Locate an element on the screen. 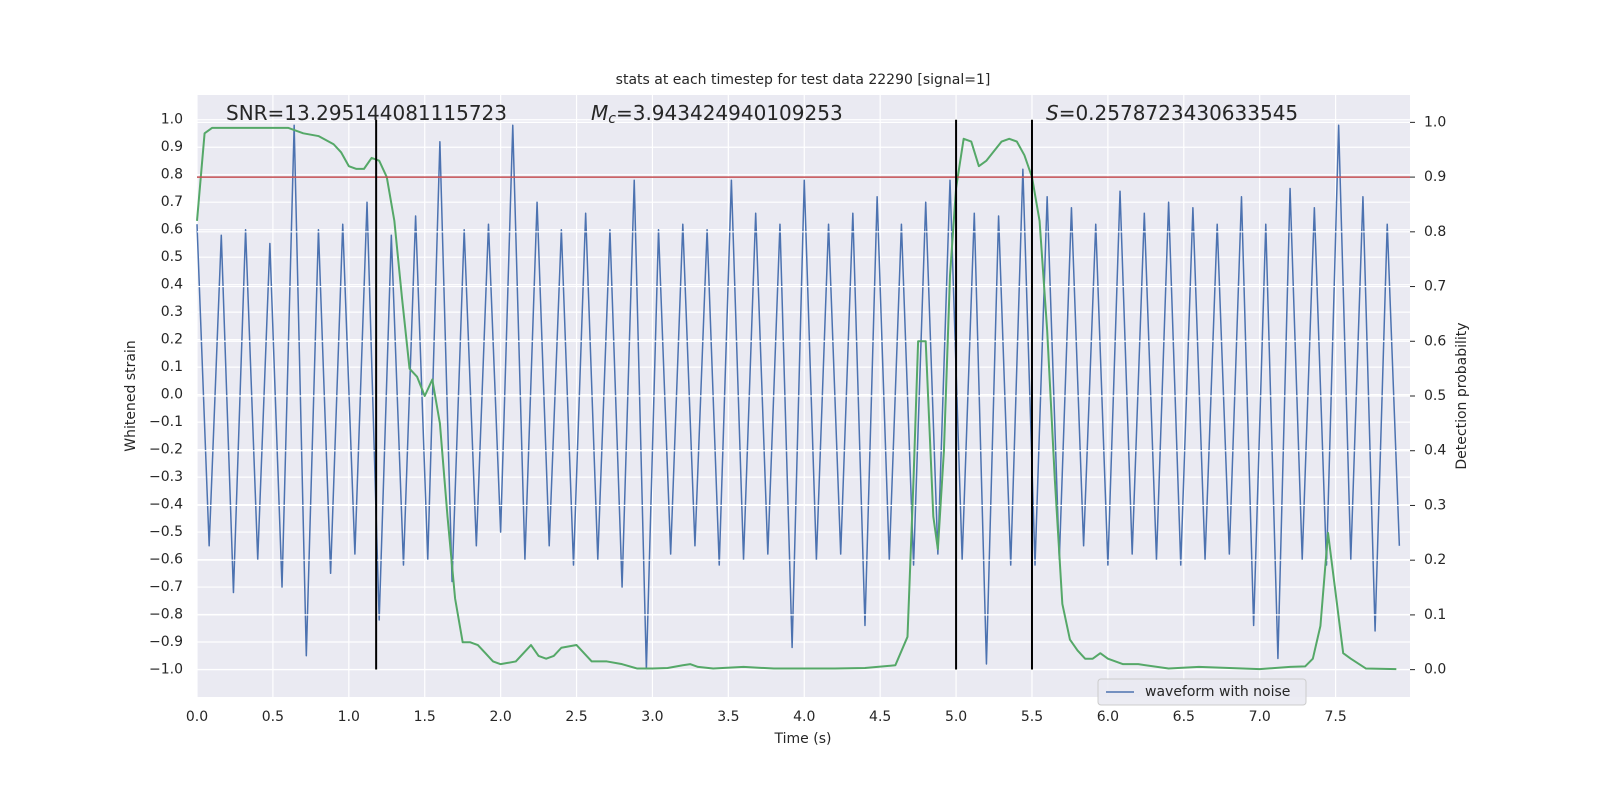 The height and width of the screenshot is (800, 1600). x-tick-label: 7.5 is located at coordinates (1335, 717).